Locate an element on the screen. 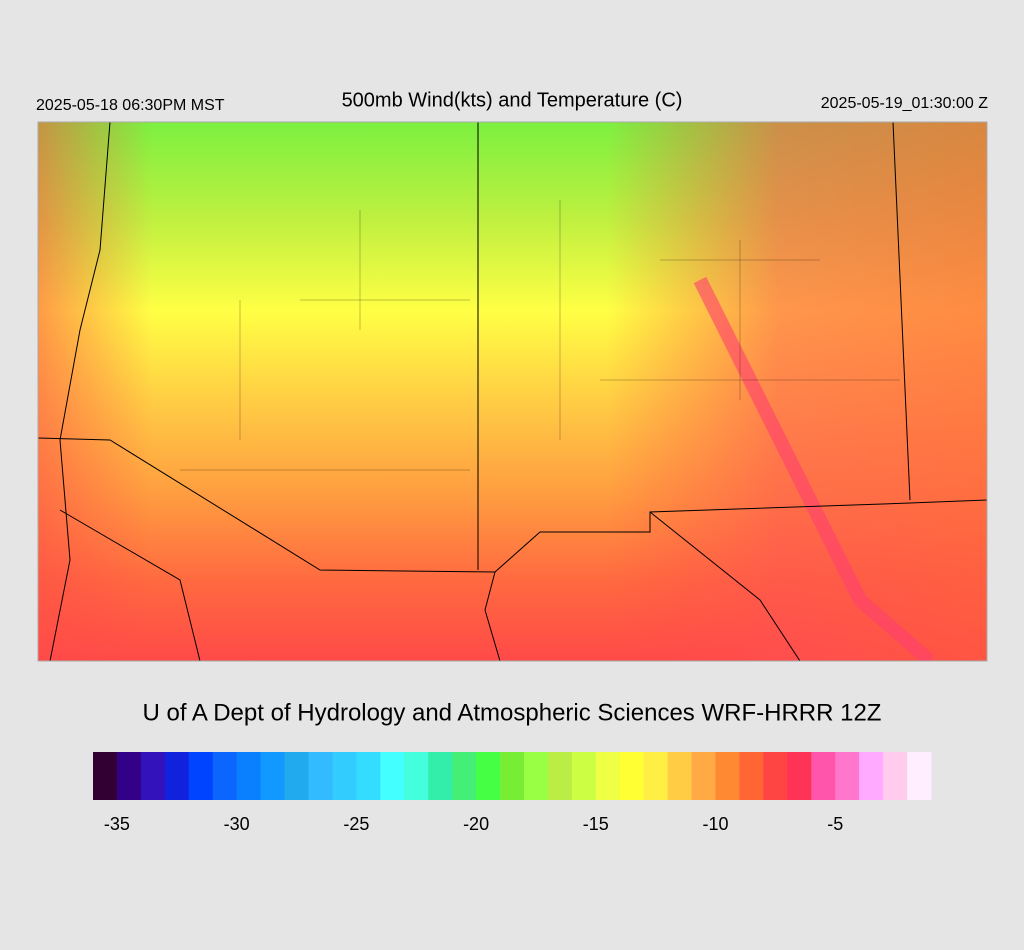 This screenshot has height=950, width=1024. colorbar-tick-label: -35 is located at coordinates (117, 824).